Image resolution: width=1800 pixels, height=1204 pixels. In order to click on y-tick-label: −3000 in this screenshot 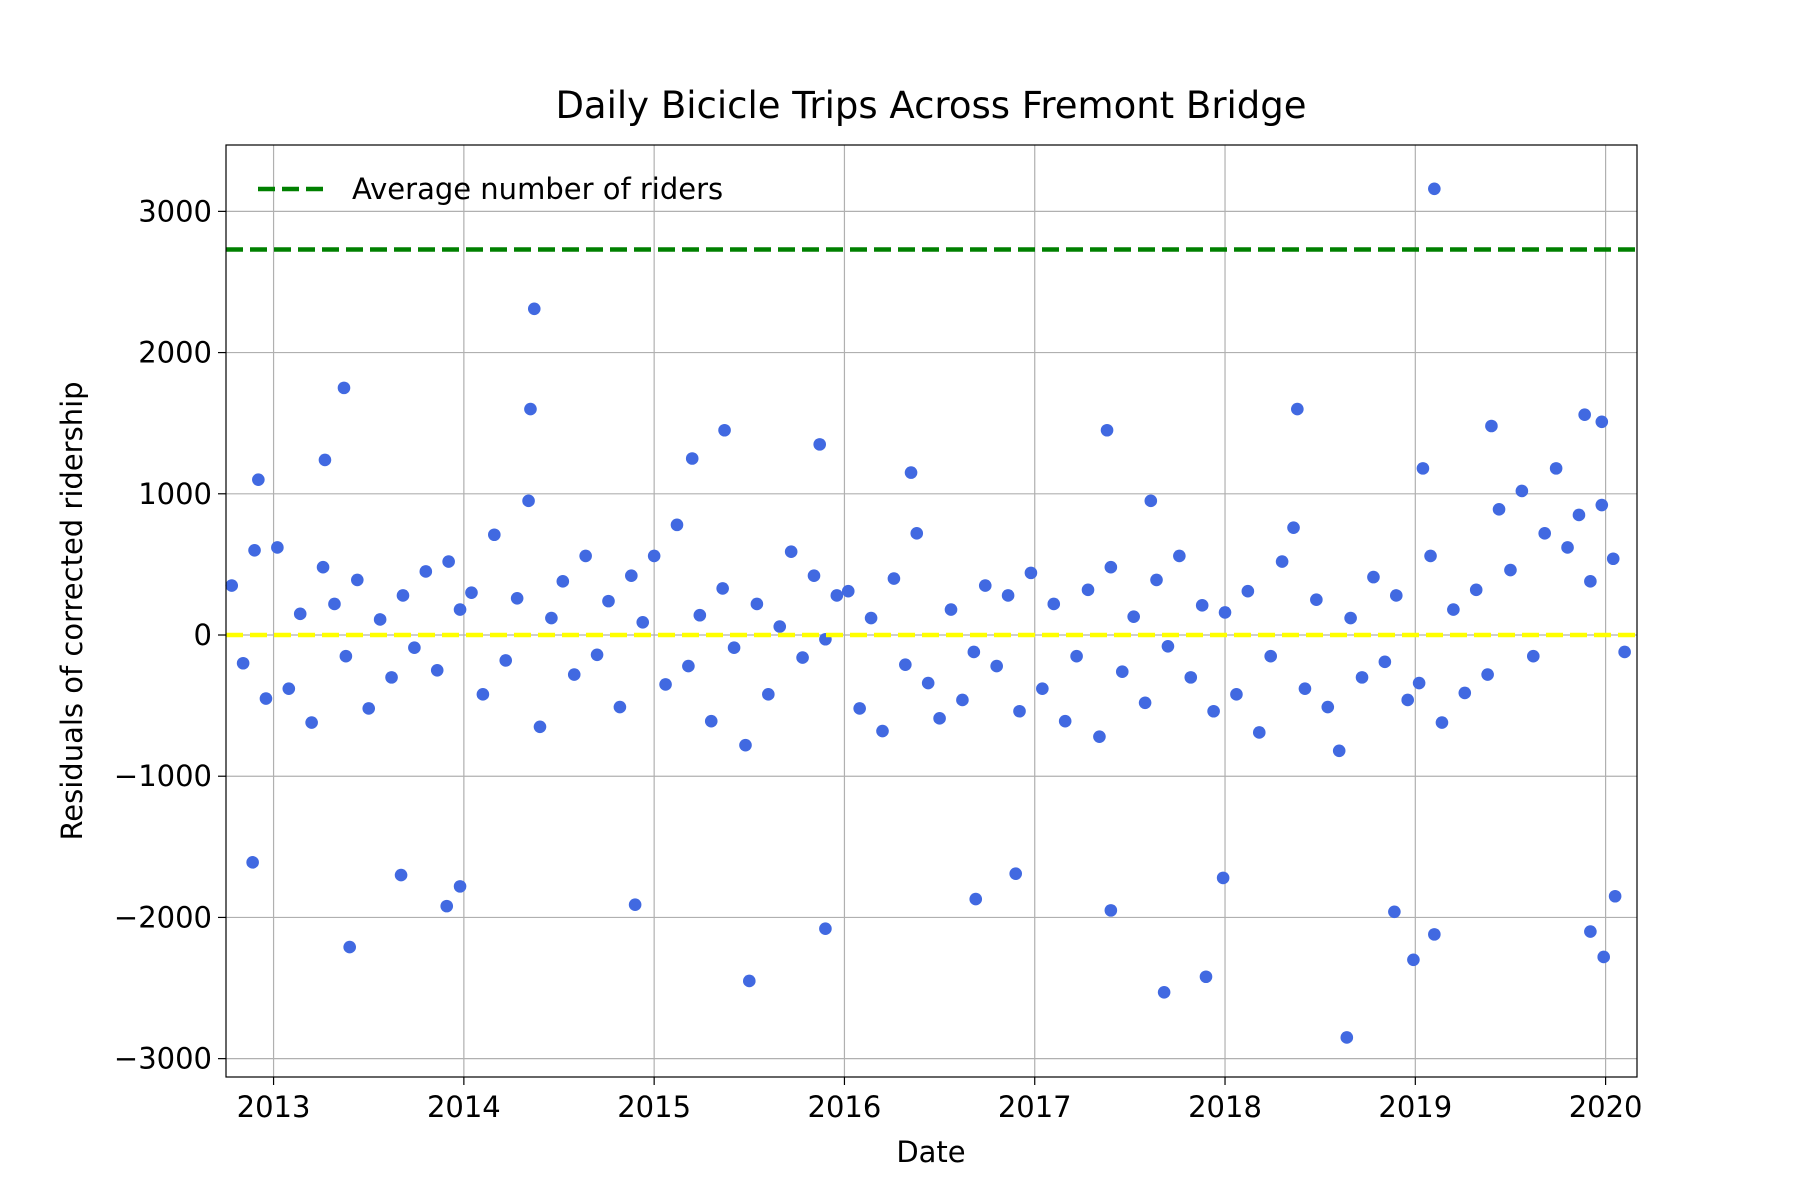, I will do `click(163, 1059)`.